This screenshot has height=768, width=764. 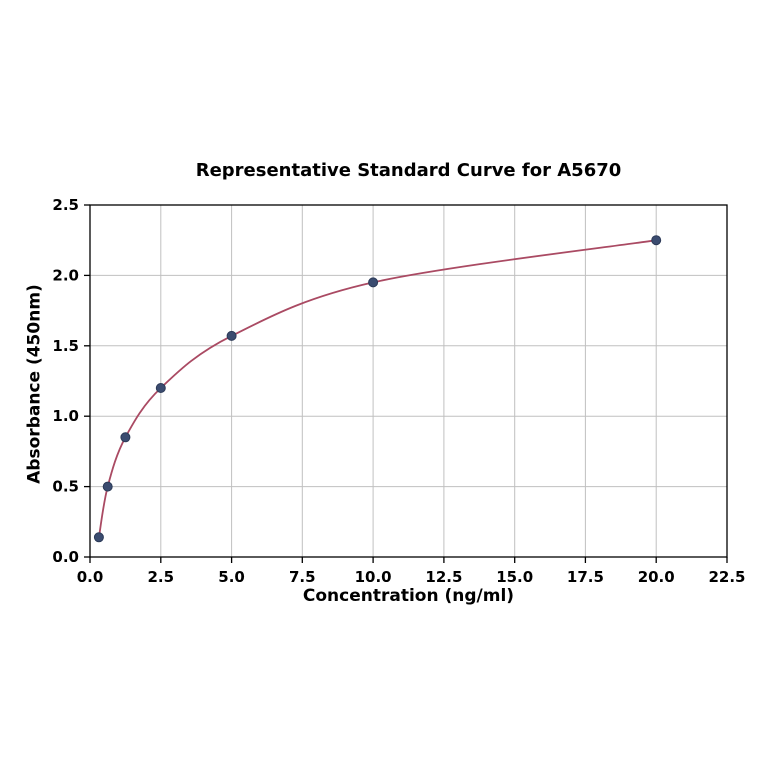 I want to click on y-axis-label: Absorbance (450nm), so click(x=34, y=384).